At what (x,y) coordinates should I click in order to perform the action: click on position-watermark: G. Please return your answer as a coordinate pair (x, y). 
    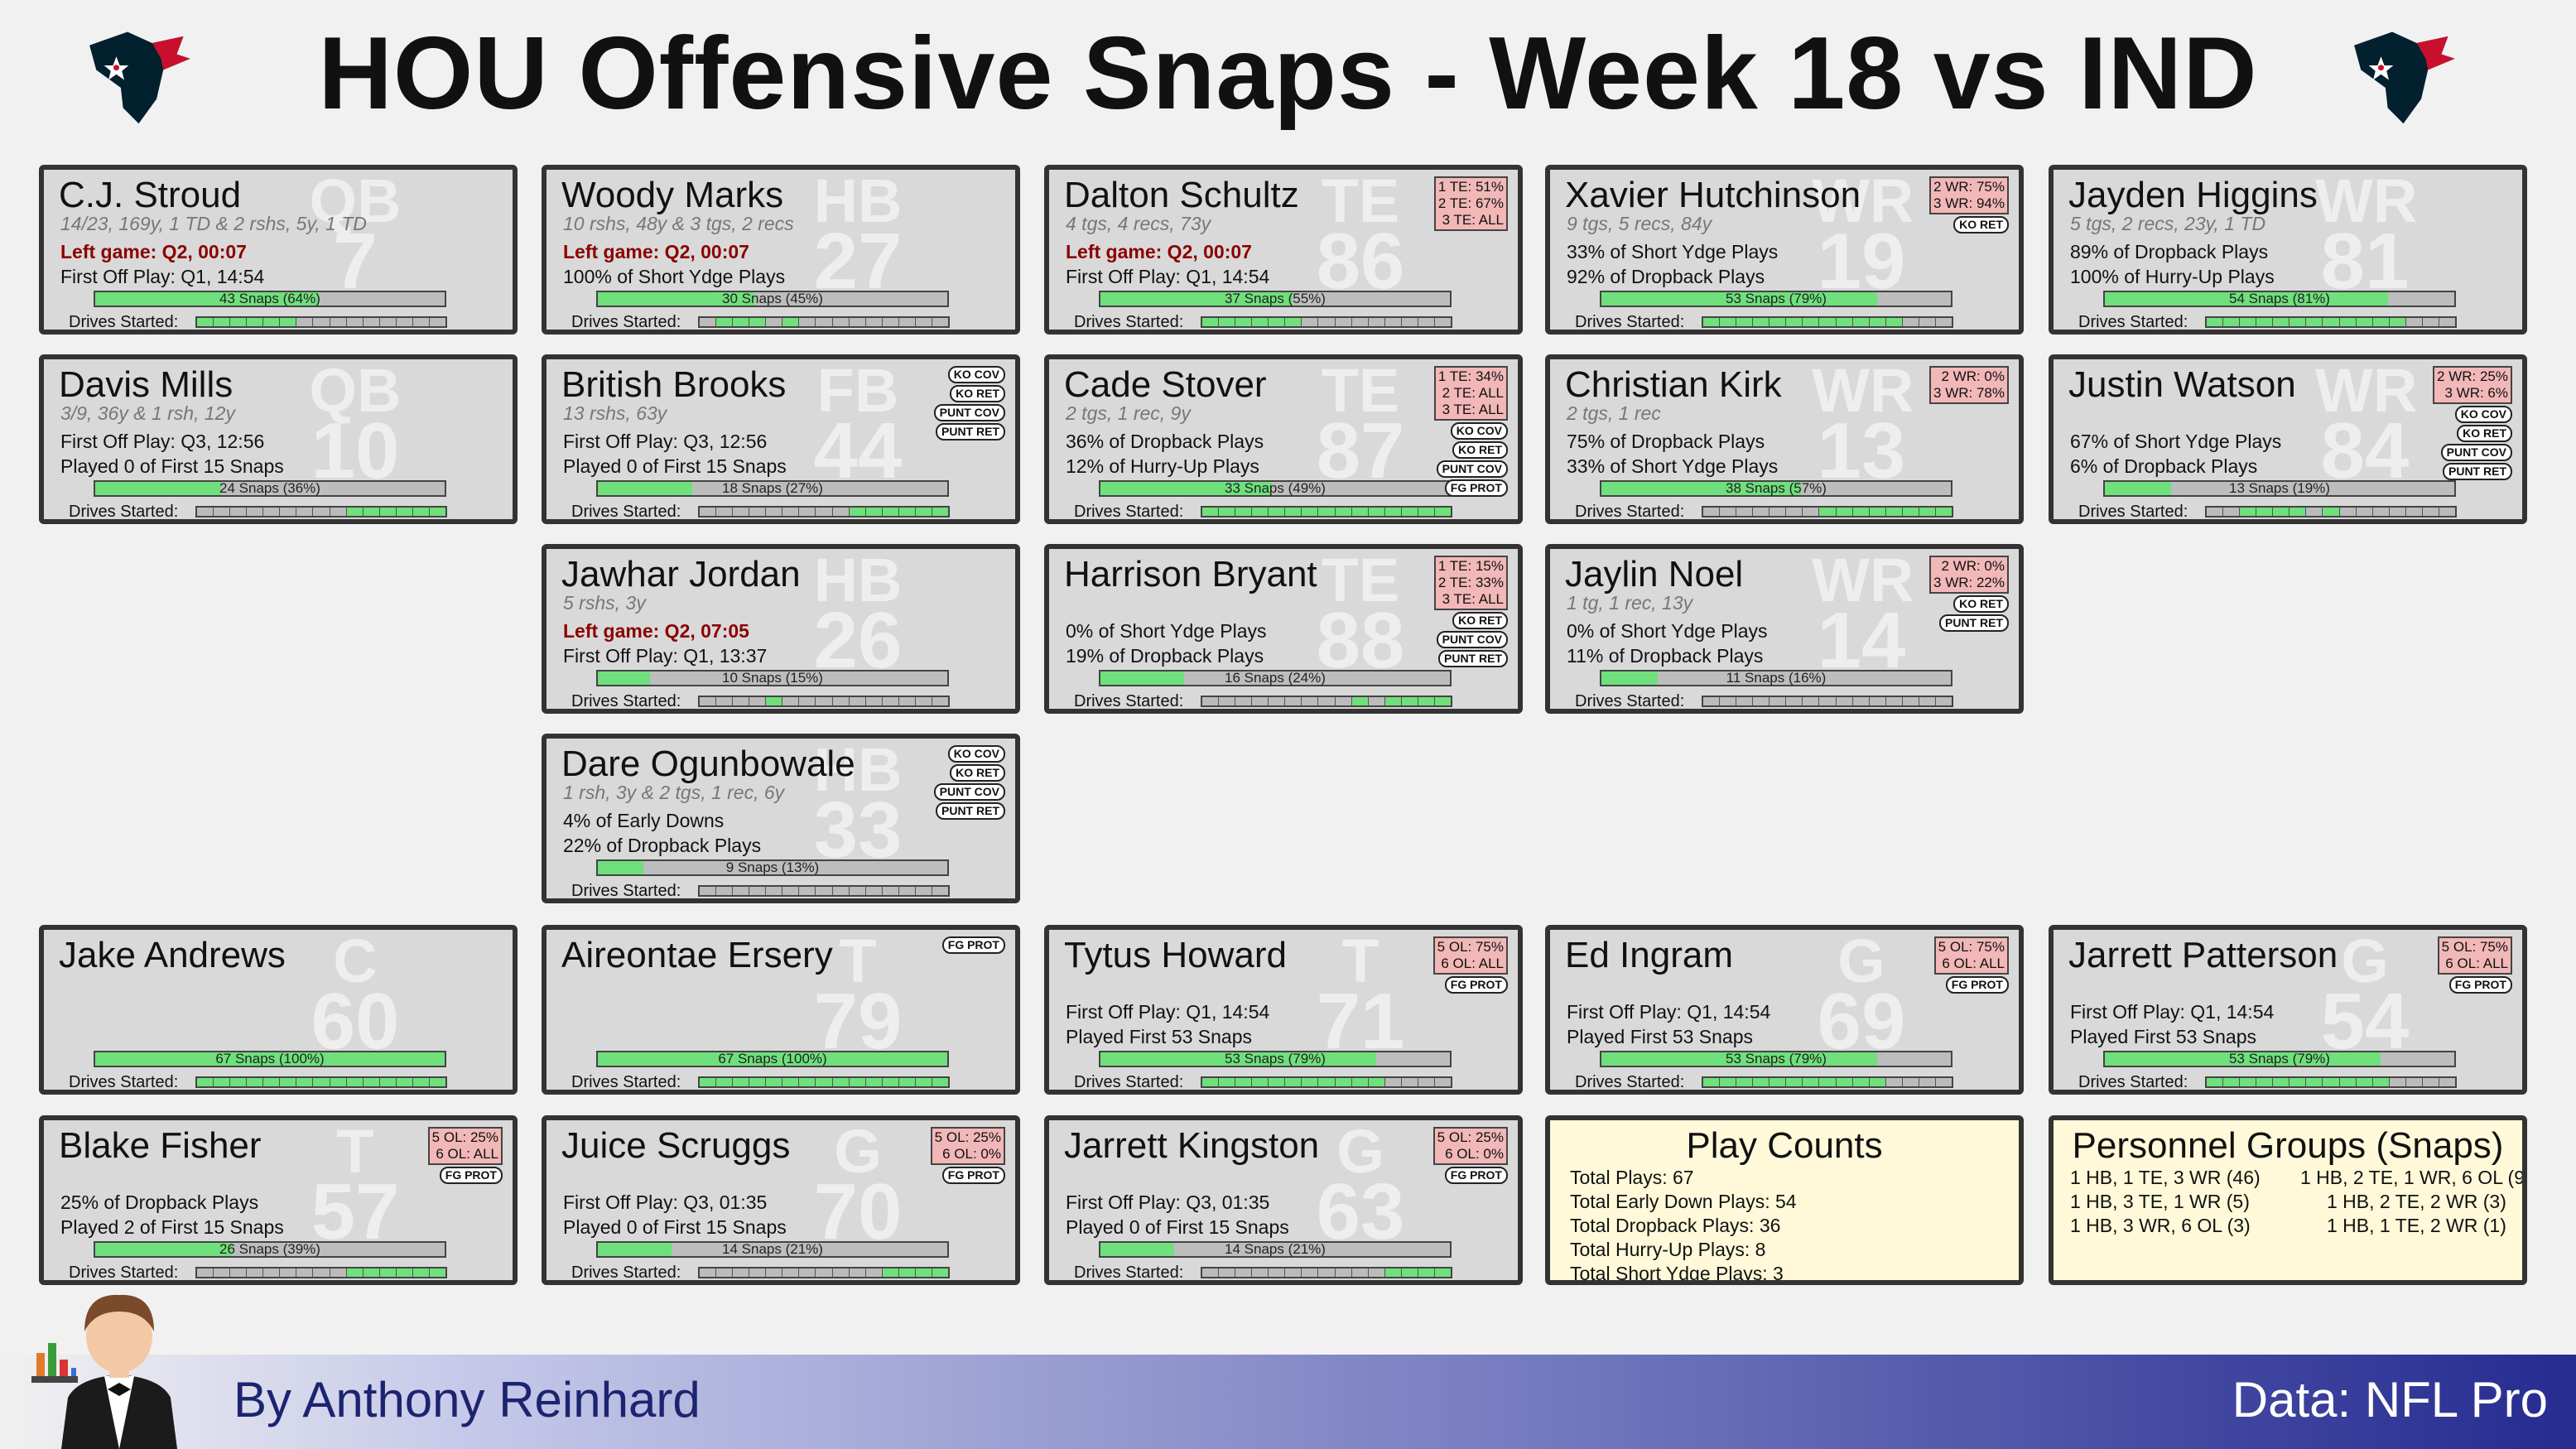
    Looking at the image, I should click on (1861, 961).